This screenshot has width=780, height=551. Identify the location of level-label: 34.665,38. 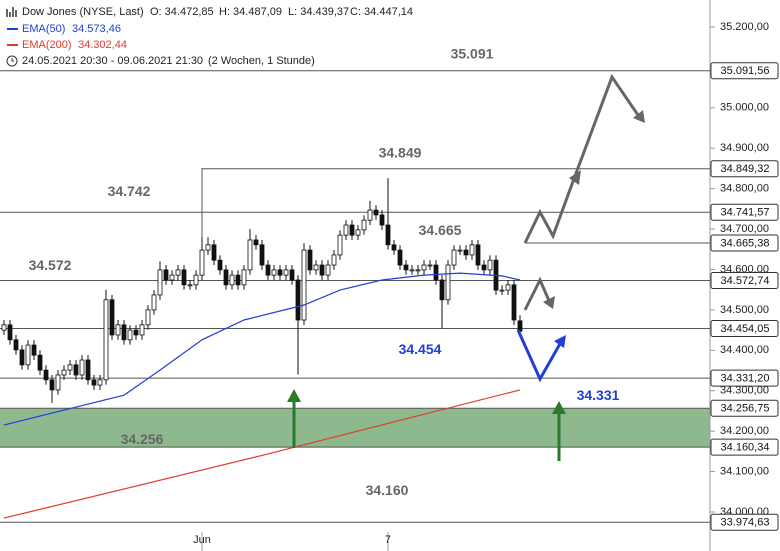
(745, 243).